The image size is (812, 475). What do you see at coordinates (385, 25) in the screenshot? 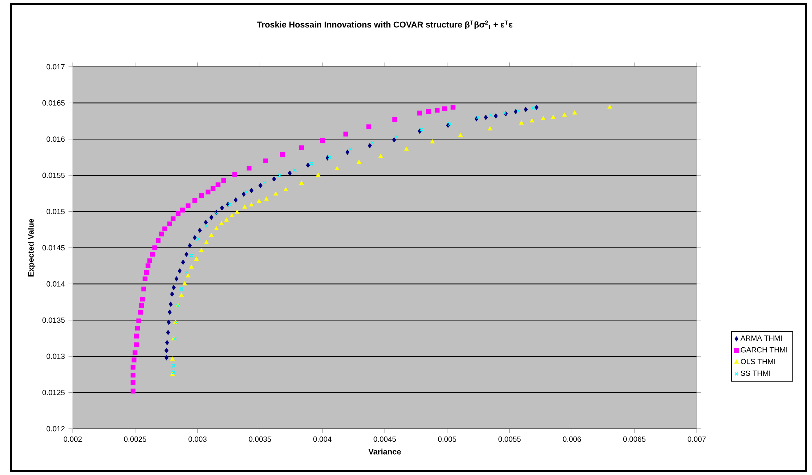
I see `chart-title: Troskie Hossain Innovations with COVAR structure β$^{T}$βσ$^{2}$$_{I}$ + ε$^{T}$ε` at bounding box center [385, 25].